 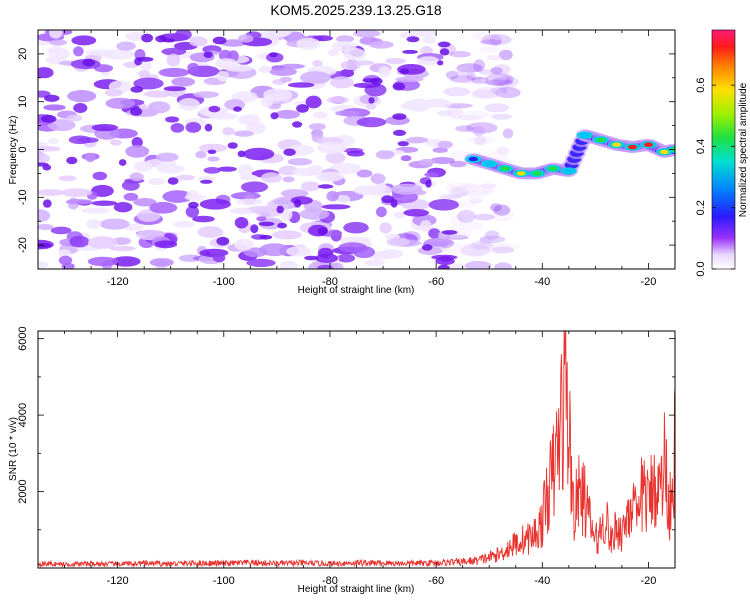 What do you see at coordinates (723, 149) in the screenshot?
I see `colorbar-gradient` at bounding box center [723, 149].